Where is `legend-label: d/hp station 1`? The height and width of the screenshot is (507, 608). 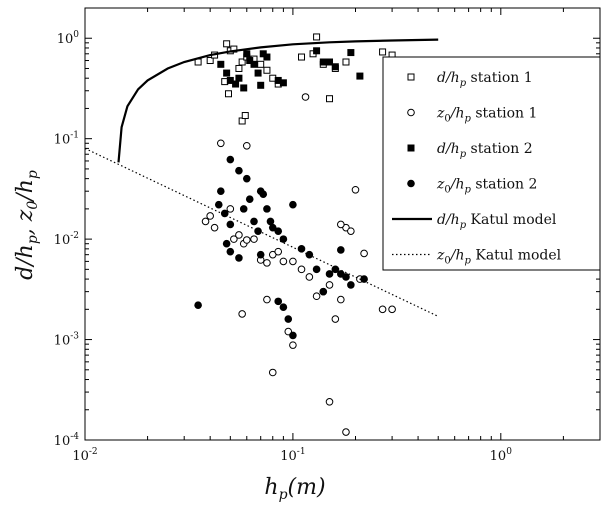
legend-label: d/hp station 1 is located at coordinates (485, 79).